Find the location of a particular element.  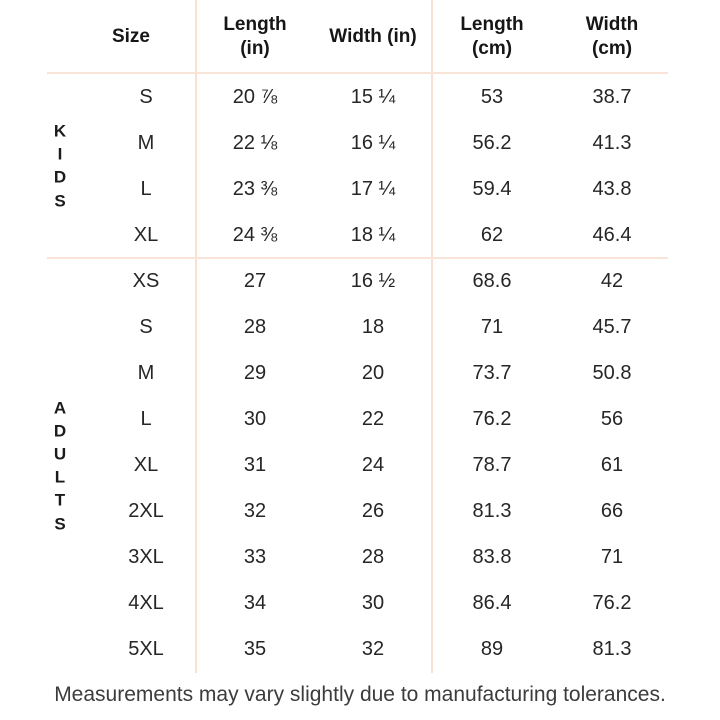

group-label-kids: KIDS is located at coordinates (60, 166).